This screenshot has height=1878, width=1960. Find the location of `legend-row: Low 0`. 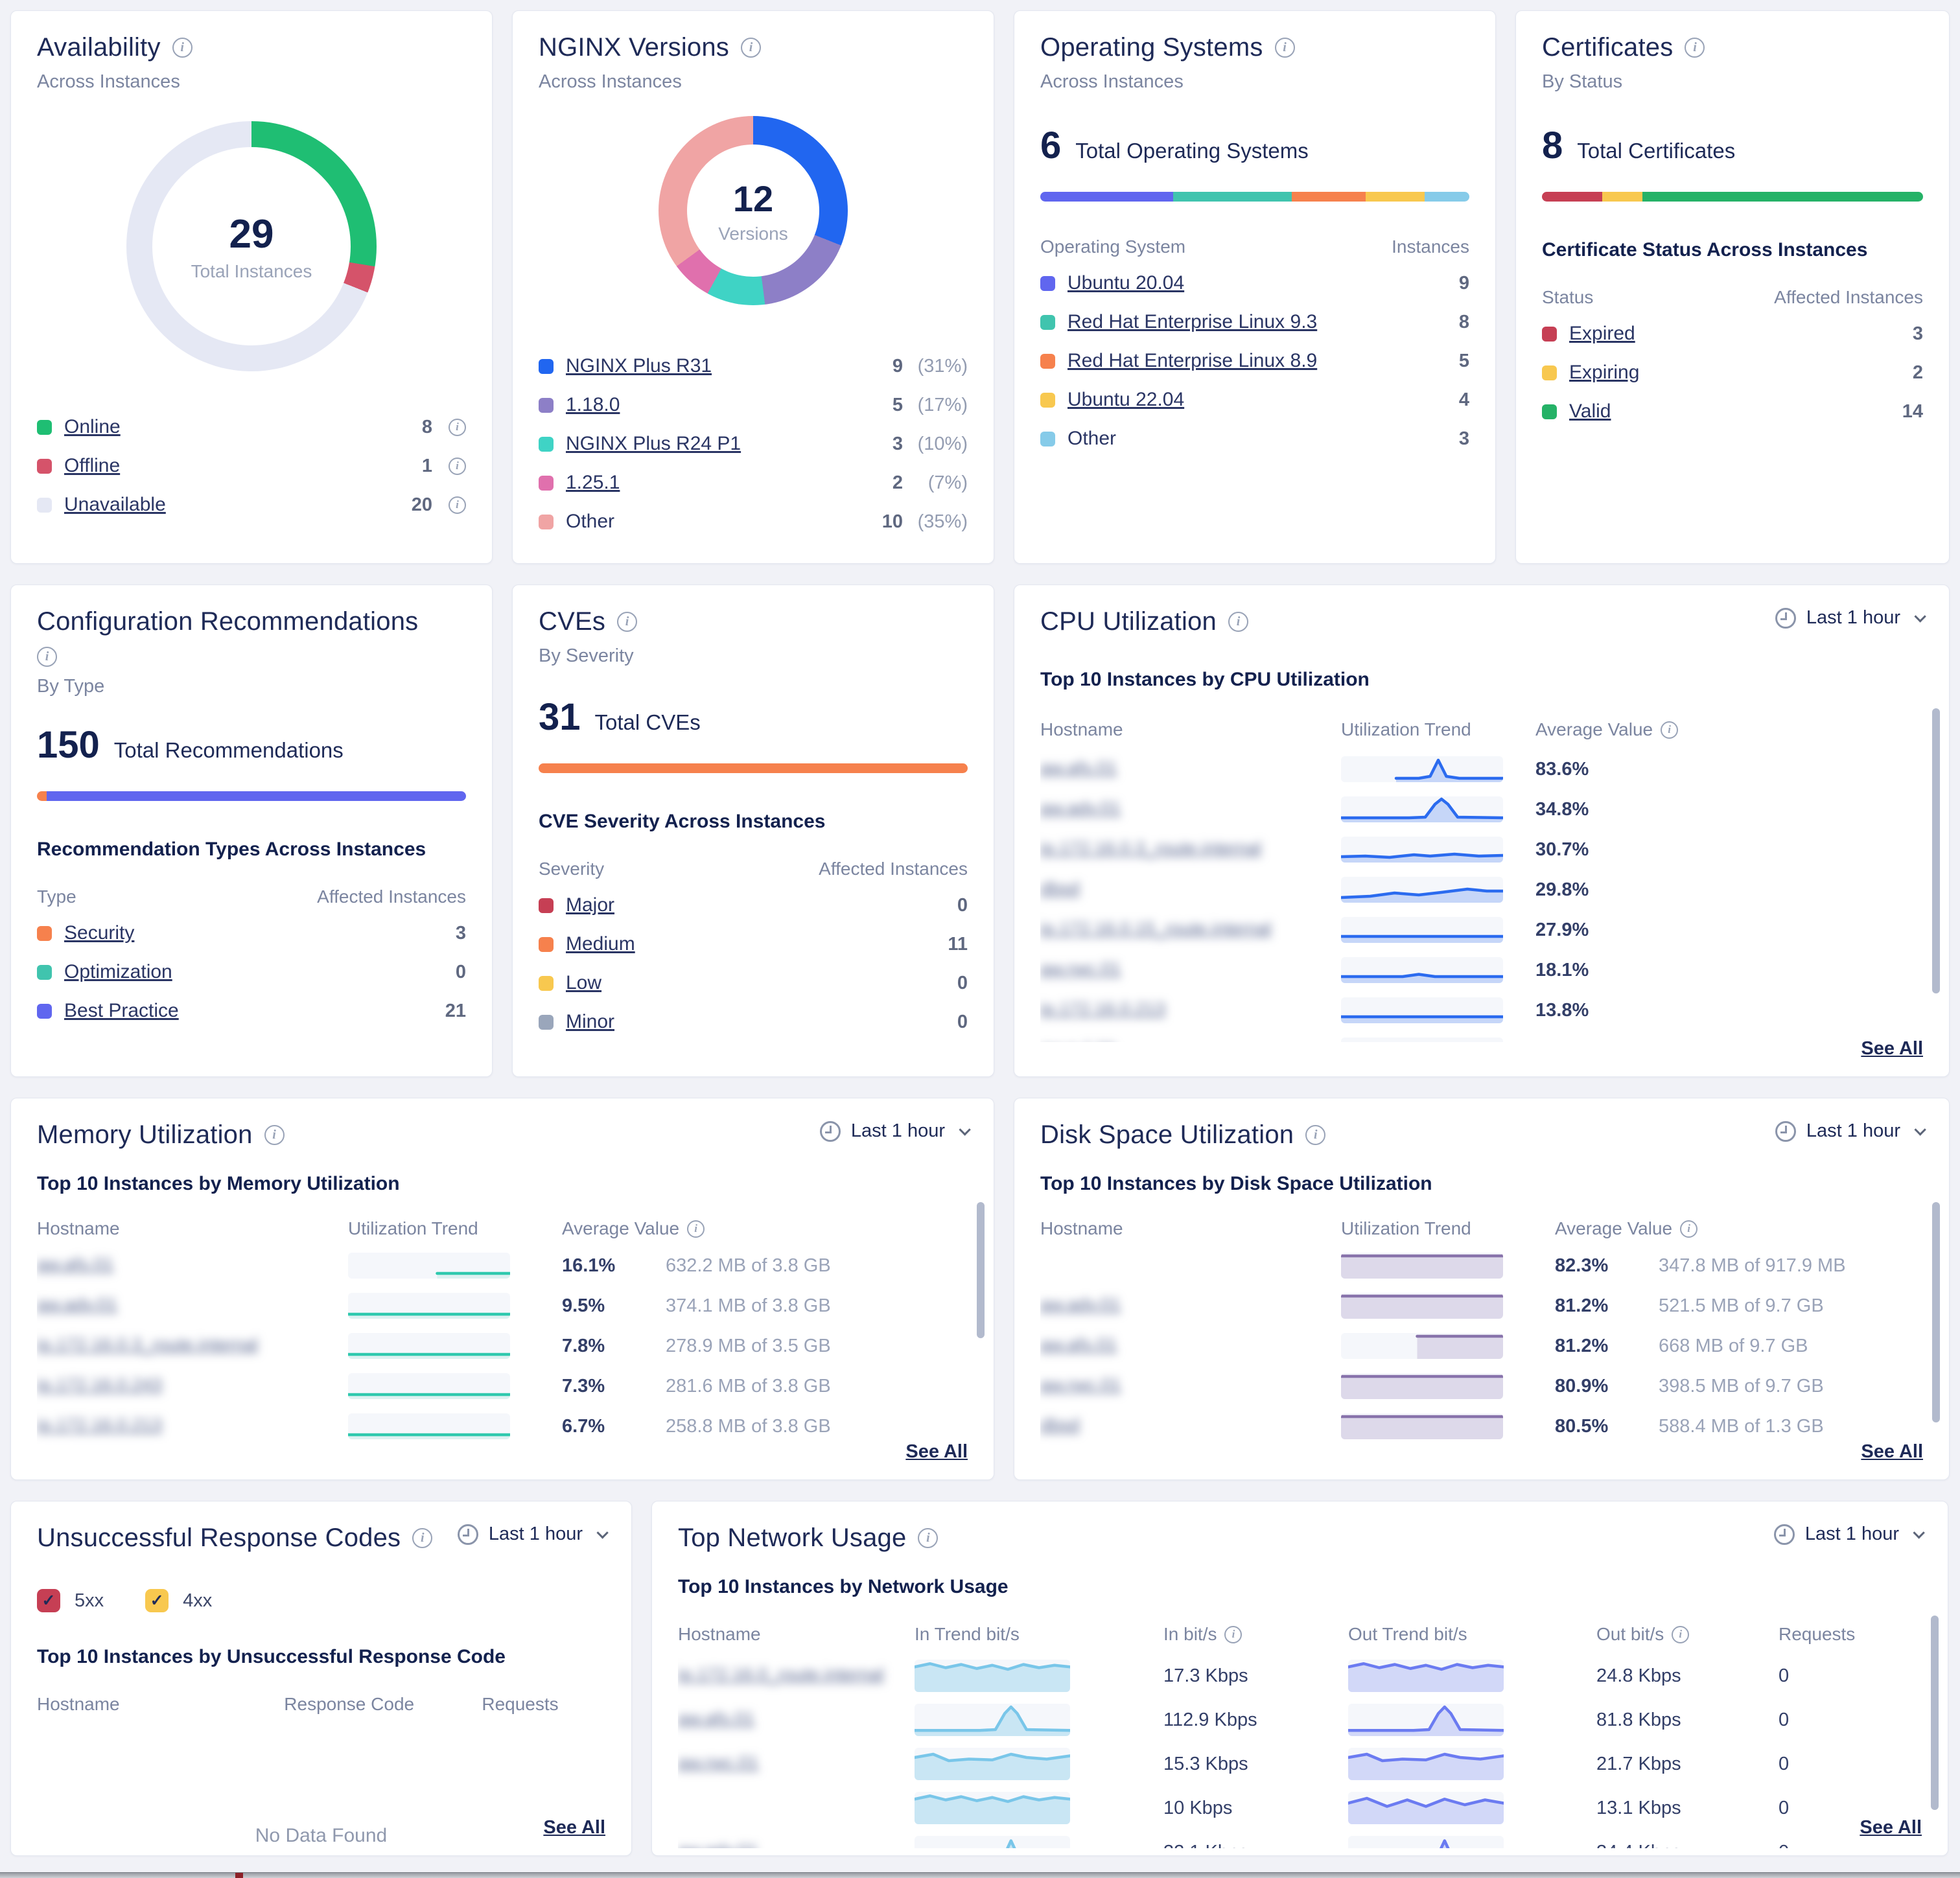

legend-row: Low 0 is located at coordinates (753, 984).